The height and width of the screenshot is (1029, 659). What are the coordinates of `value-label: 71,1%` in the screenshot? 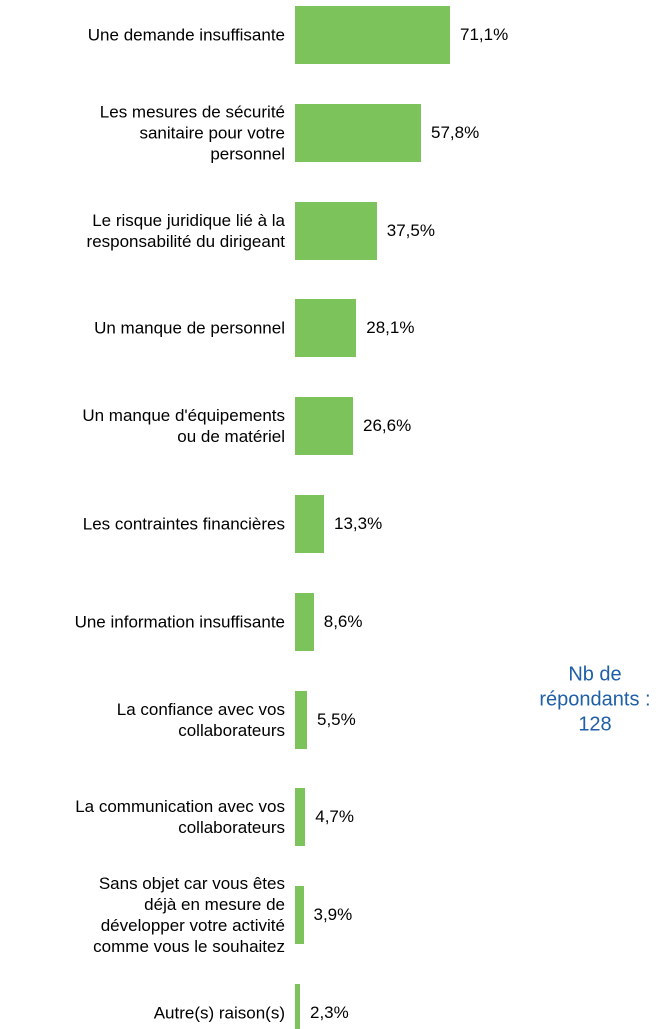 It's located at (484, 34).